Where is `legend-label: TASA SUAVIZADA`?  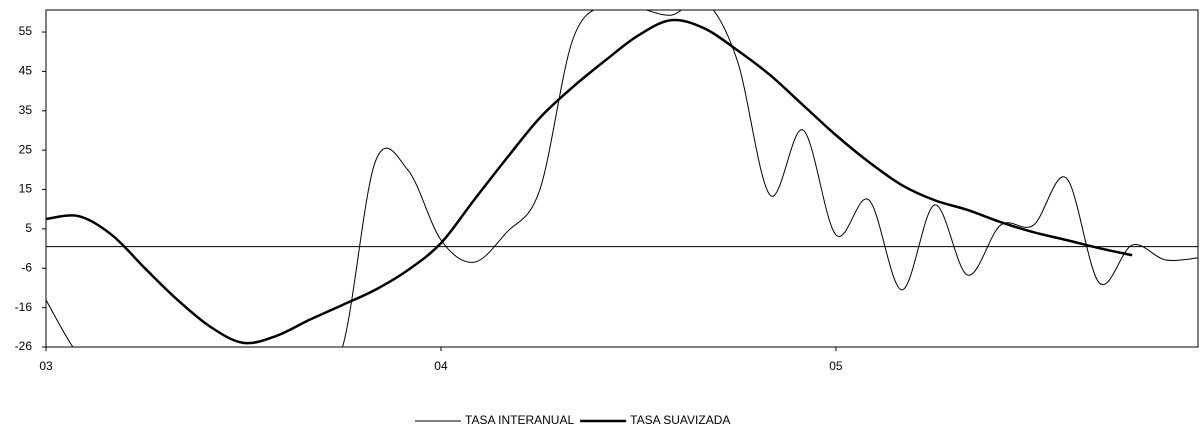 legend-label: TASA SUAVIZADA is located at coordinates (680, 420).